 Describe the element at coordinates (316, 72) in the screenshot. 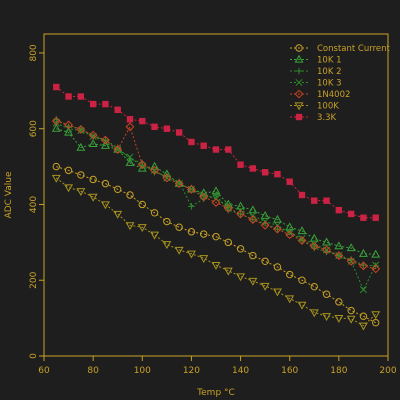

I see `legend-item: 10K 2` at that location.